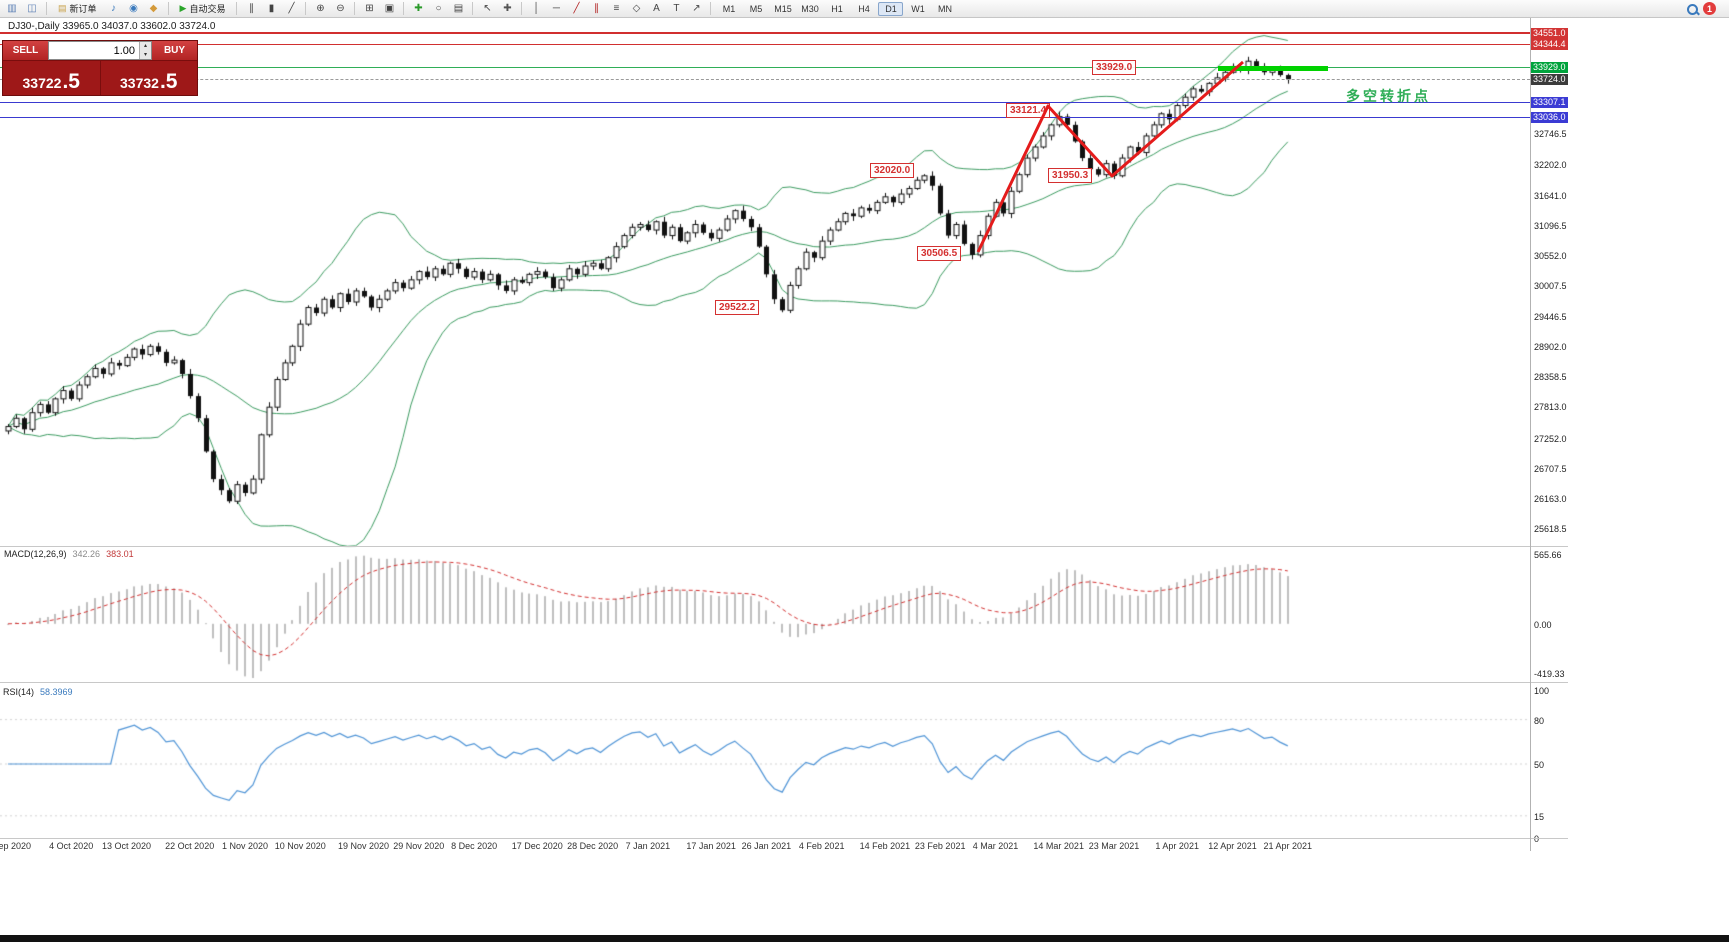 This screenshot has height=942, width=1729. Describe the element at coordinates (616, 8) in the screenshot. I see `fibonacci-tool-icon: ≡` at that location.